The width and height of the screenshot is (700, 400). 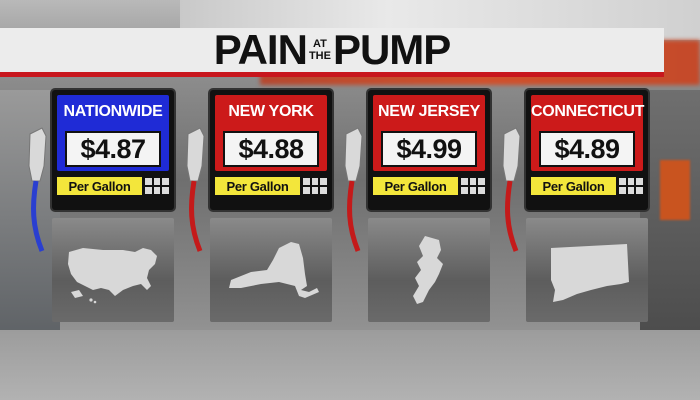 I want to click on price-sign: NATIONWIDE $4.87 Per Gallon, so click(x=113, y=150).